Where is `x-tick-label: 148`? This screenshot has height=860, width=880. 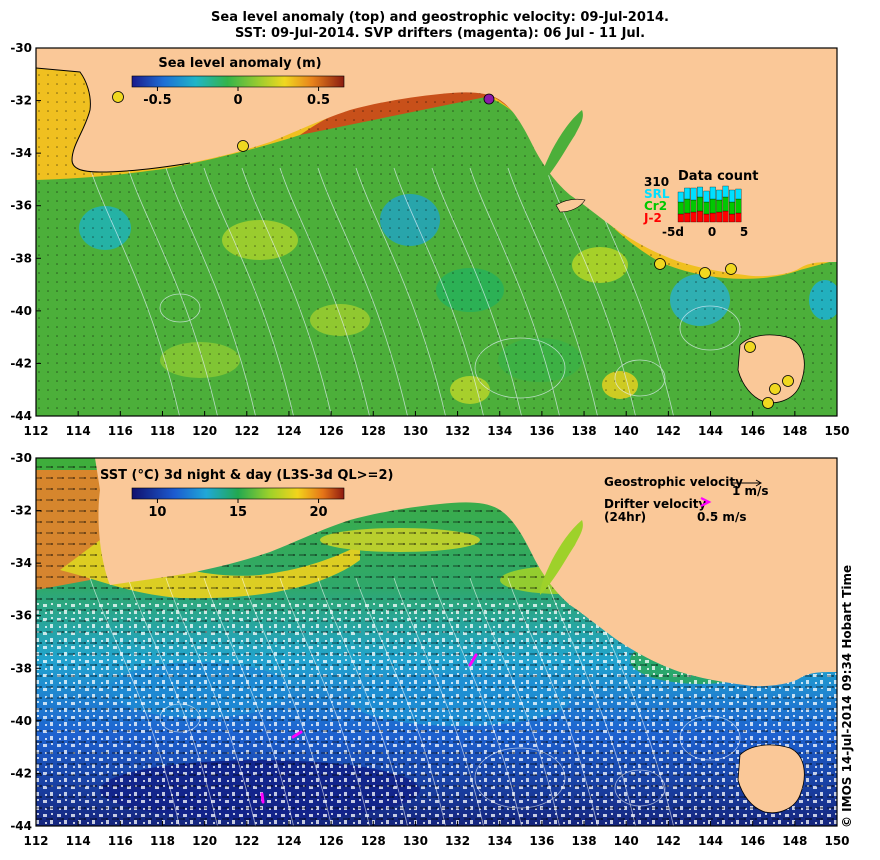 x-tick-label: 148 is located at coordinates (794, 431).